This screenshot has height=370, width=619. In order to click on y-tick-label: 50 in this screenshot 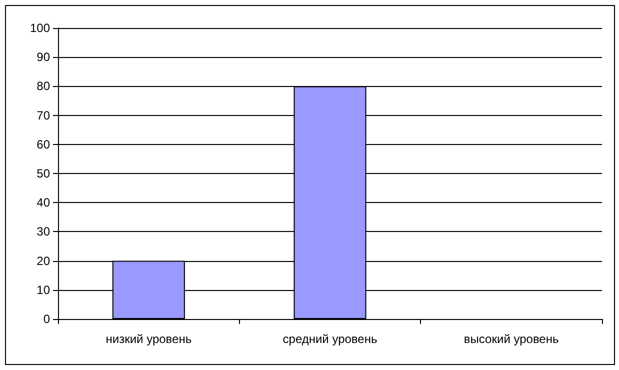, I will do `click(43, 173)`.